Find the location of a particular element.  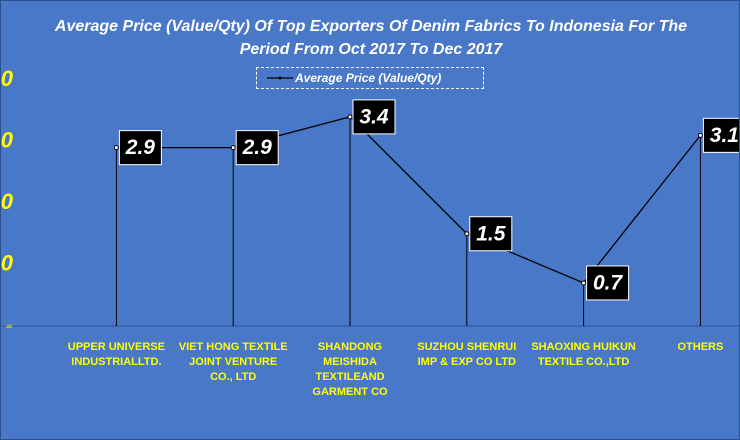

y-tick-label: - is located at coordinates (9, 324).